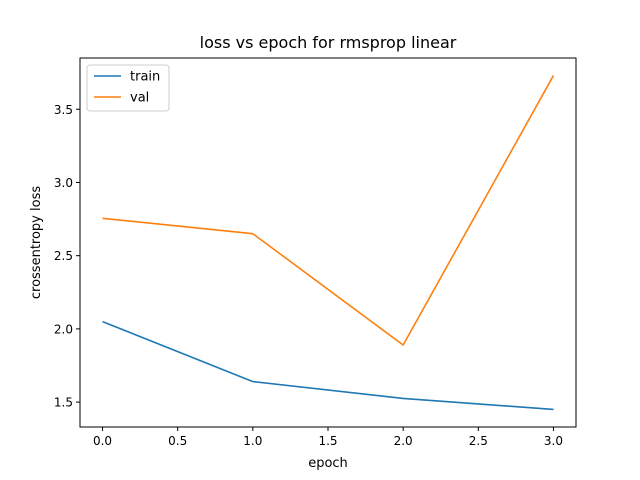 Image resolution: width=640 pixels, height=480 pixels. What do you see at coordinates (328, 365) in the screenshot?
I see `series-line-train` at bounding box center [328, 365].